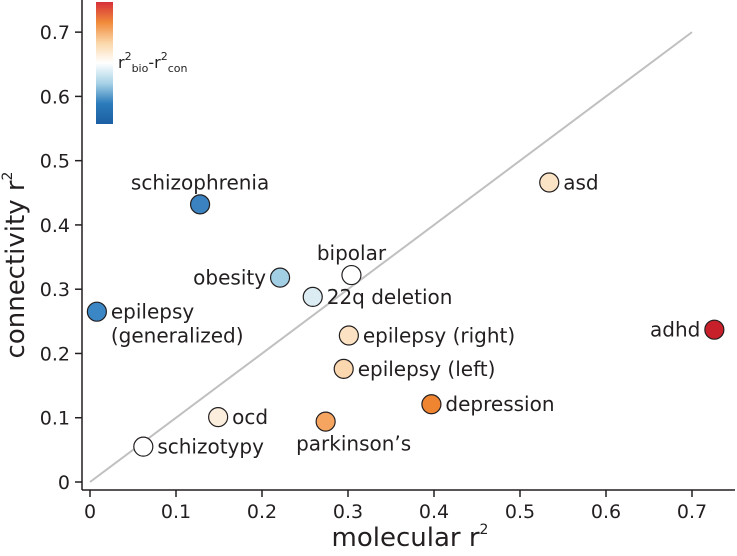 This screenshot has width=737, height=556. I want to click on data-label: epilepsy (left), so click(427, 369).